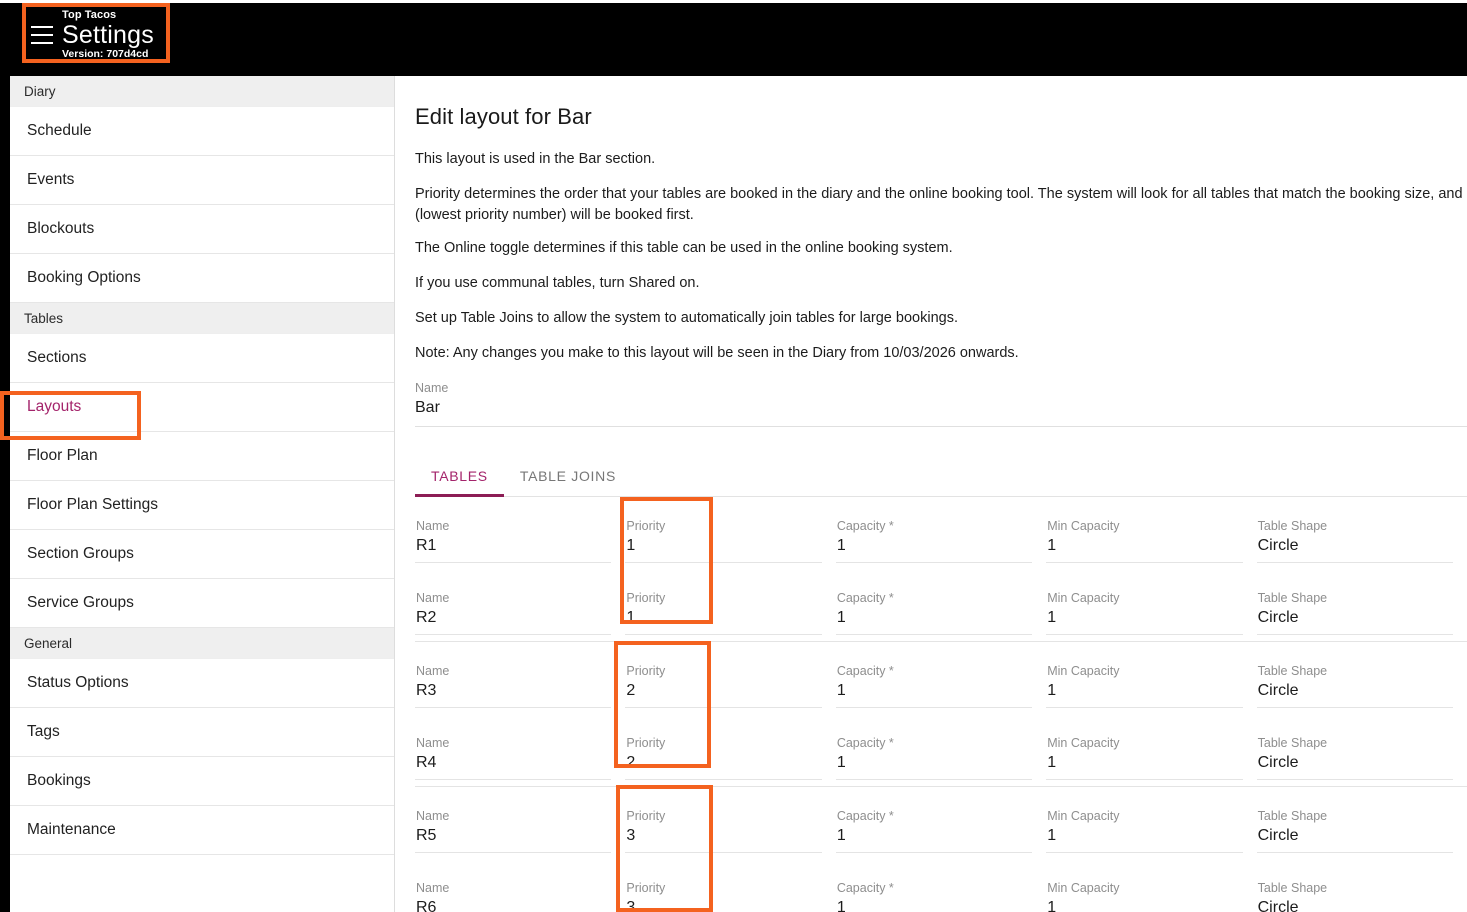 Image resolution: width=1467 pixels, height=912 pixels. Describe the element at coordinates (202, 830) in the screenshot. I see `sidebar-item-maintenance: Maintenance` at that location.